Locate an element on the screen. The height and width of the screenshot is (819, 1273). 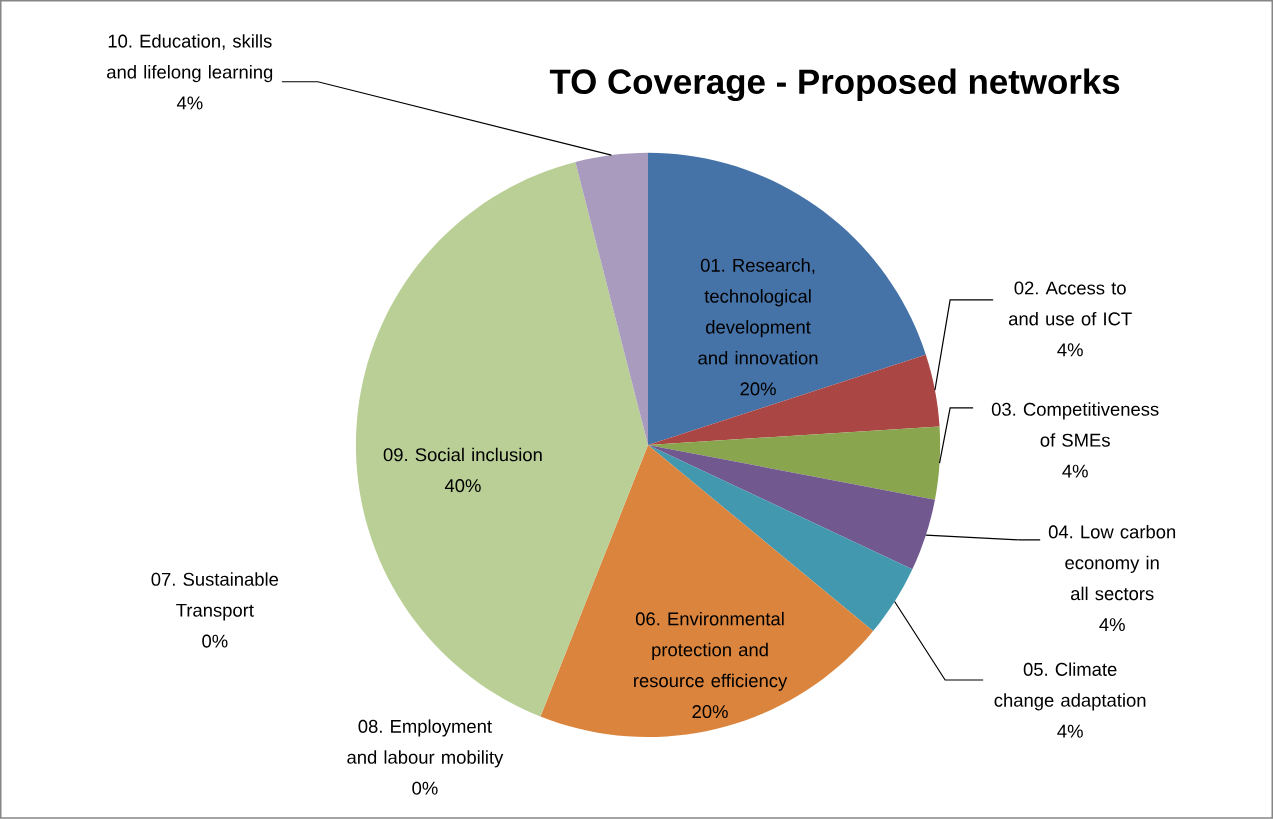
category-label: 07. Sustainable Transport is located at coordinates (215, 596).